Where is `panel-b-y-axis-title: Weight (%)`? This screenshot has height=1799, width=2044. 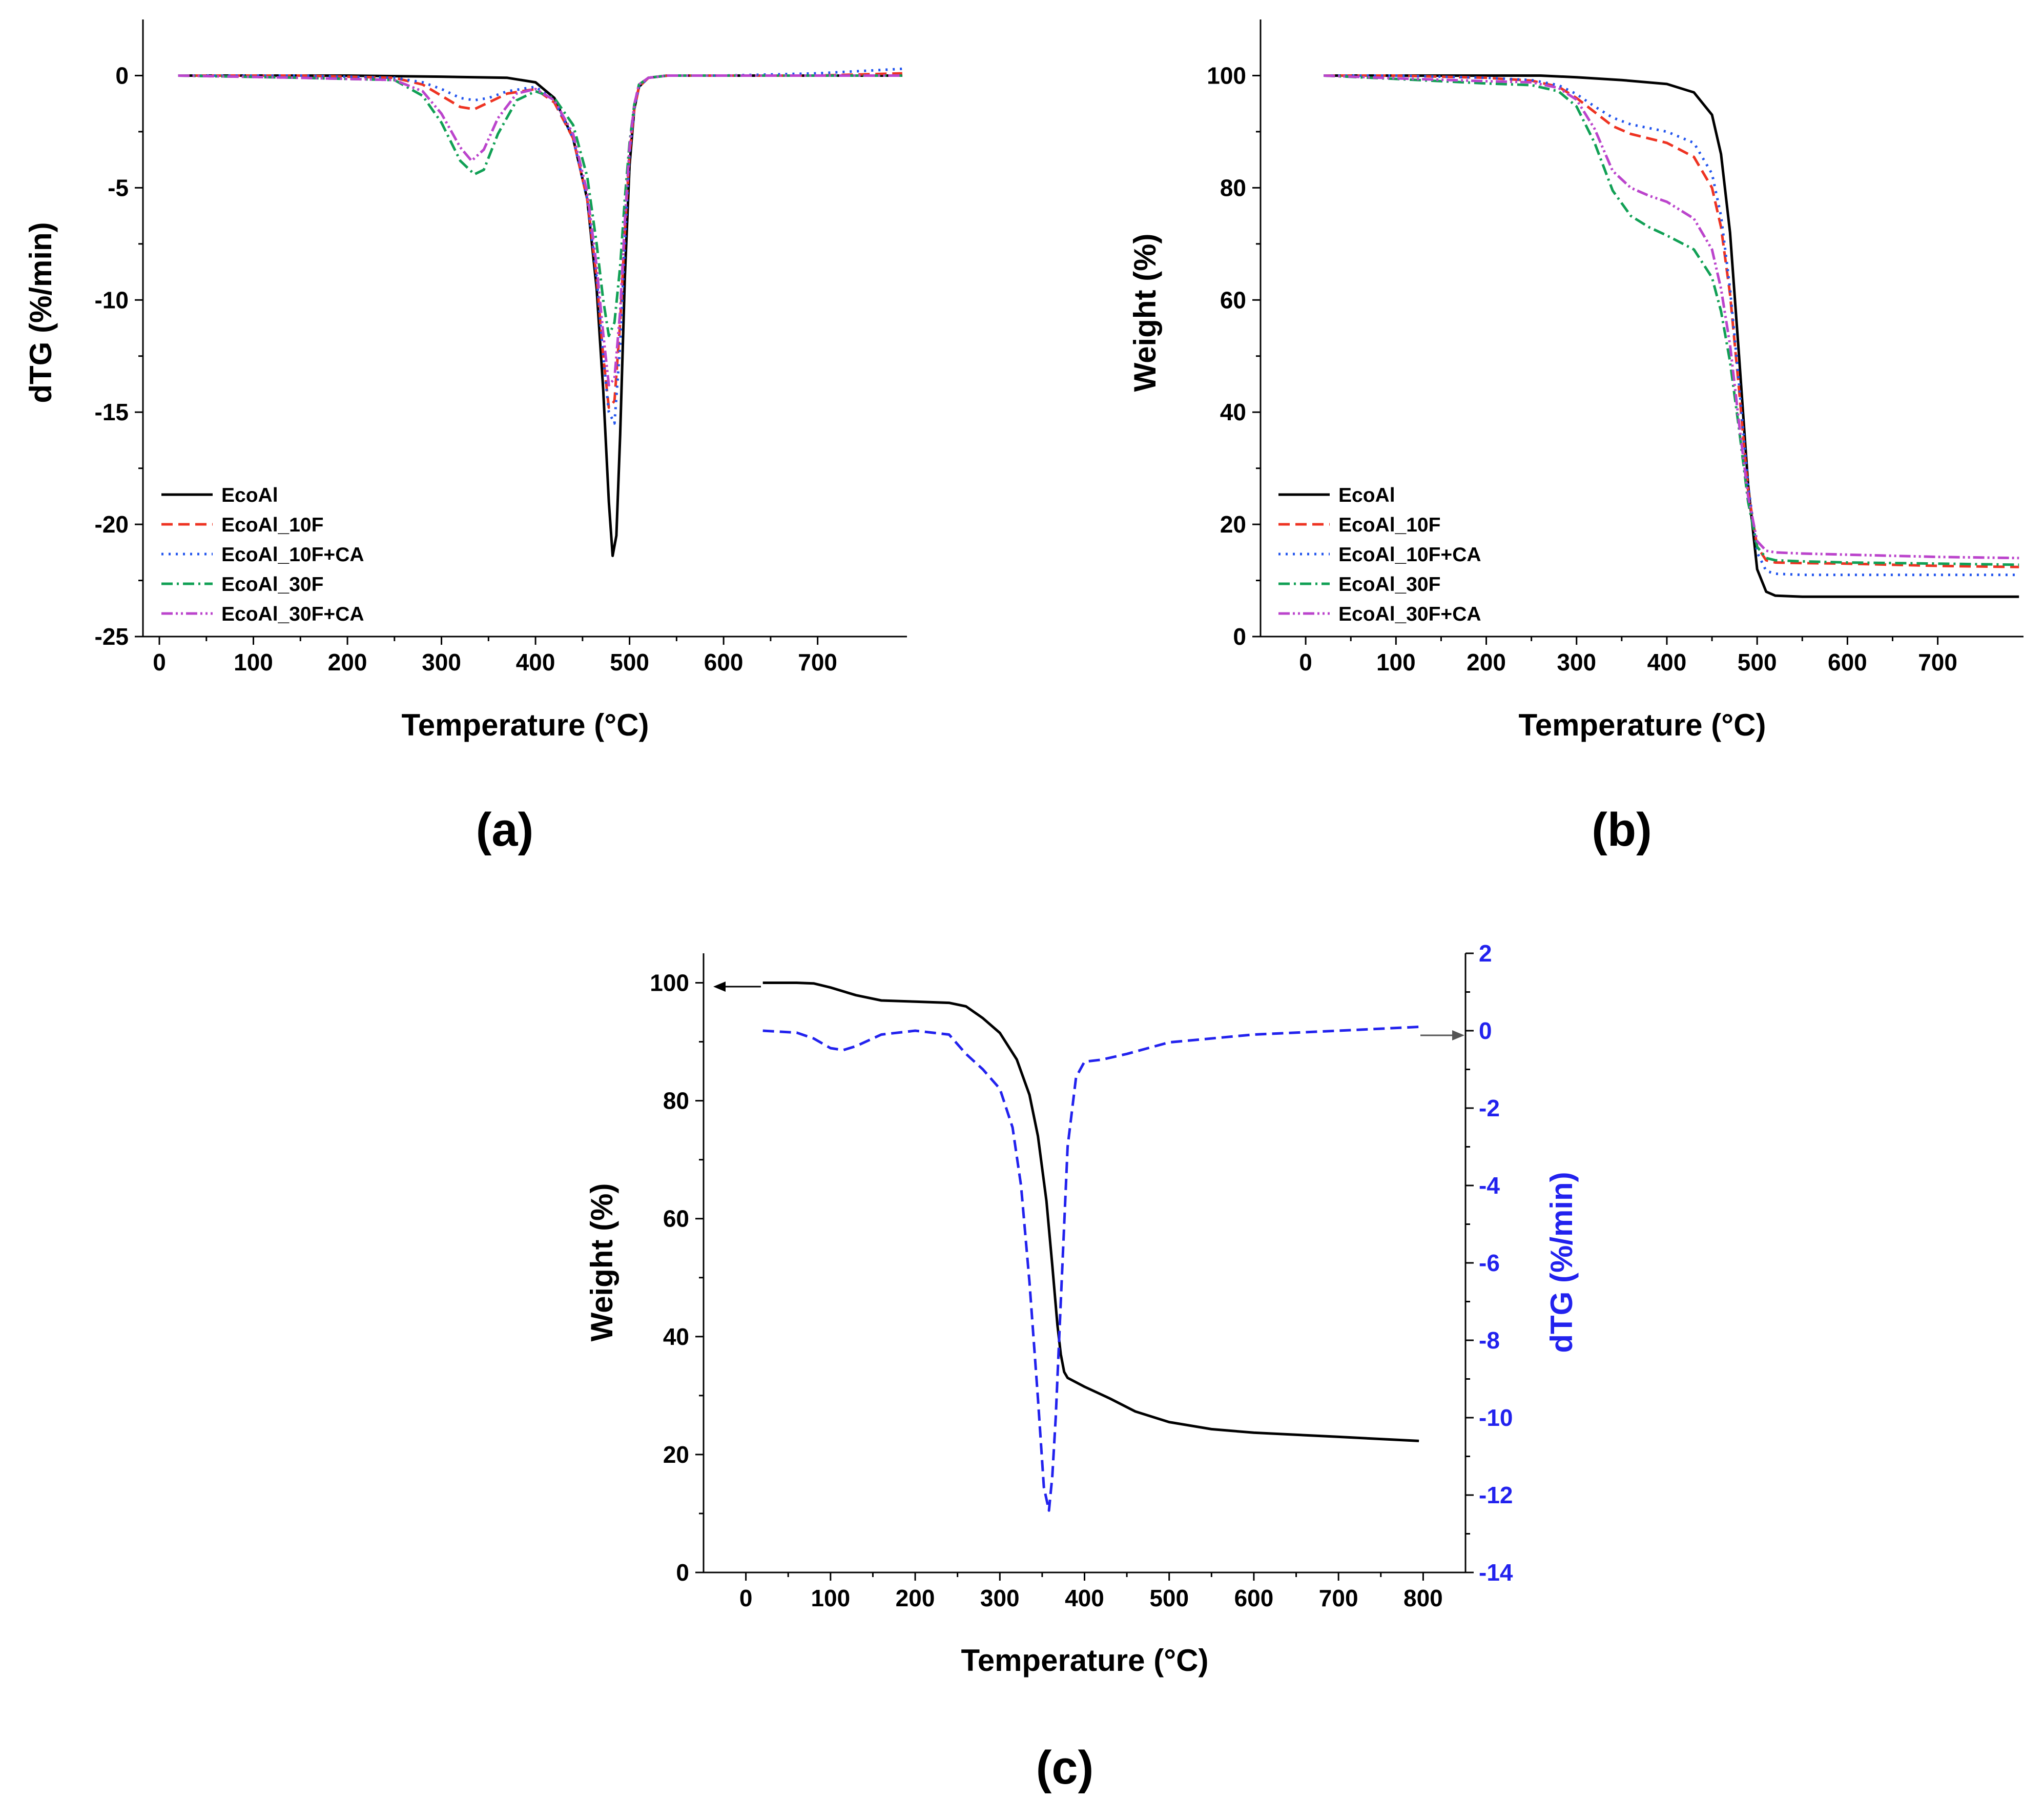 panel-b-y-axis-title: Weight (%) is located at coordinates (1145, 313).